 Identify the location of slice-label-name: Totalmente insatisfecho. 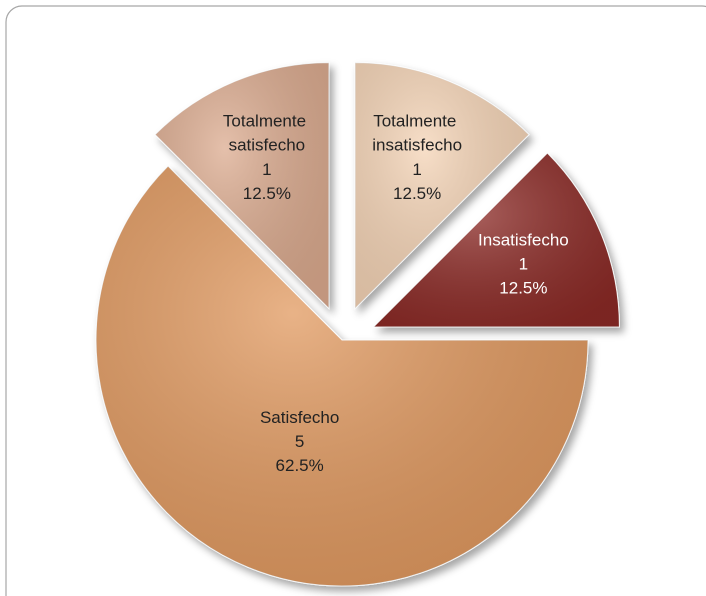
(417, 133).